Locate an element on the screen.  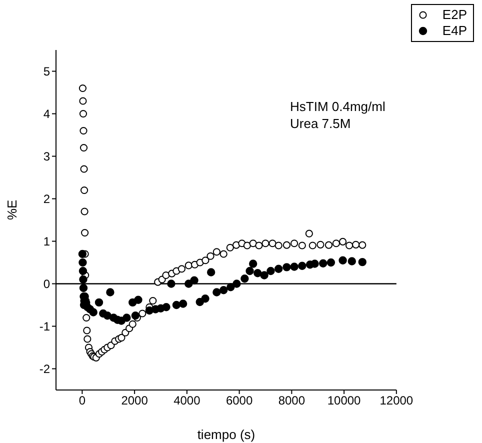
y-tick-label: -1 is located at coordinates (44, 327).